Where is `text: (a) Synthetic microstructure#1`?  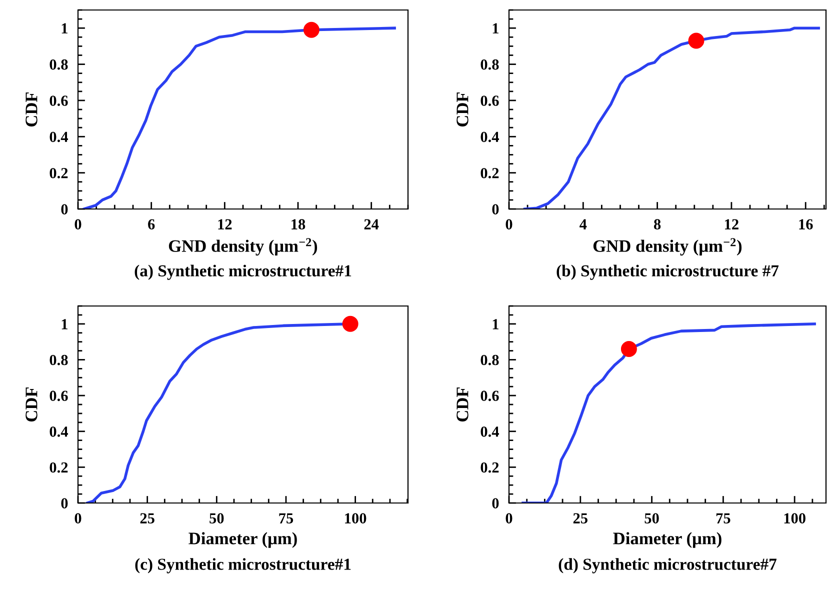
text: (a) Synthetic microstructure#1 is located at coordinates (243, 272).